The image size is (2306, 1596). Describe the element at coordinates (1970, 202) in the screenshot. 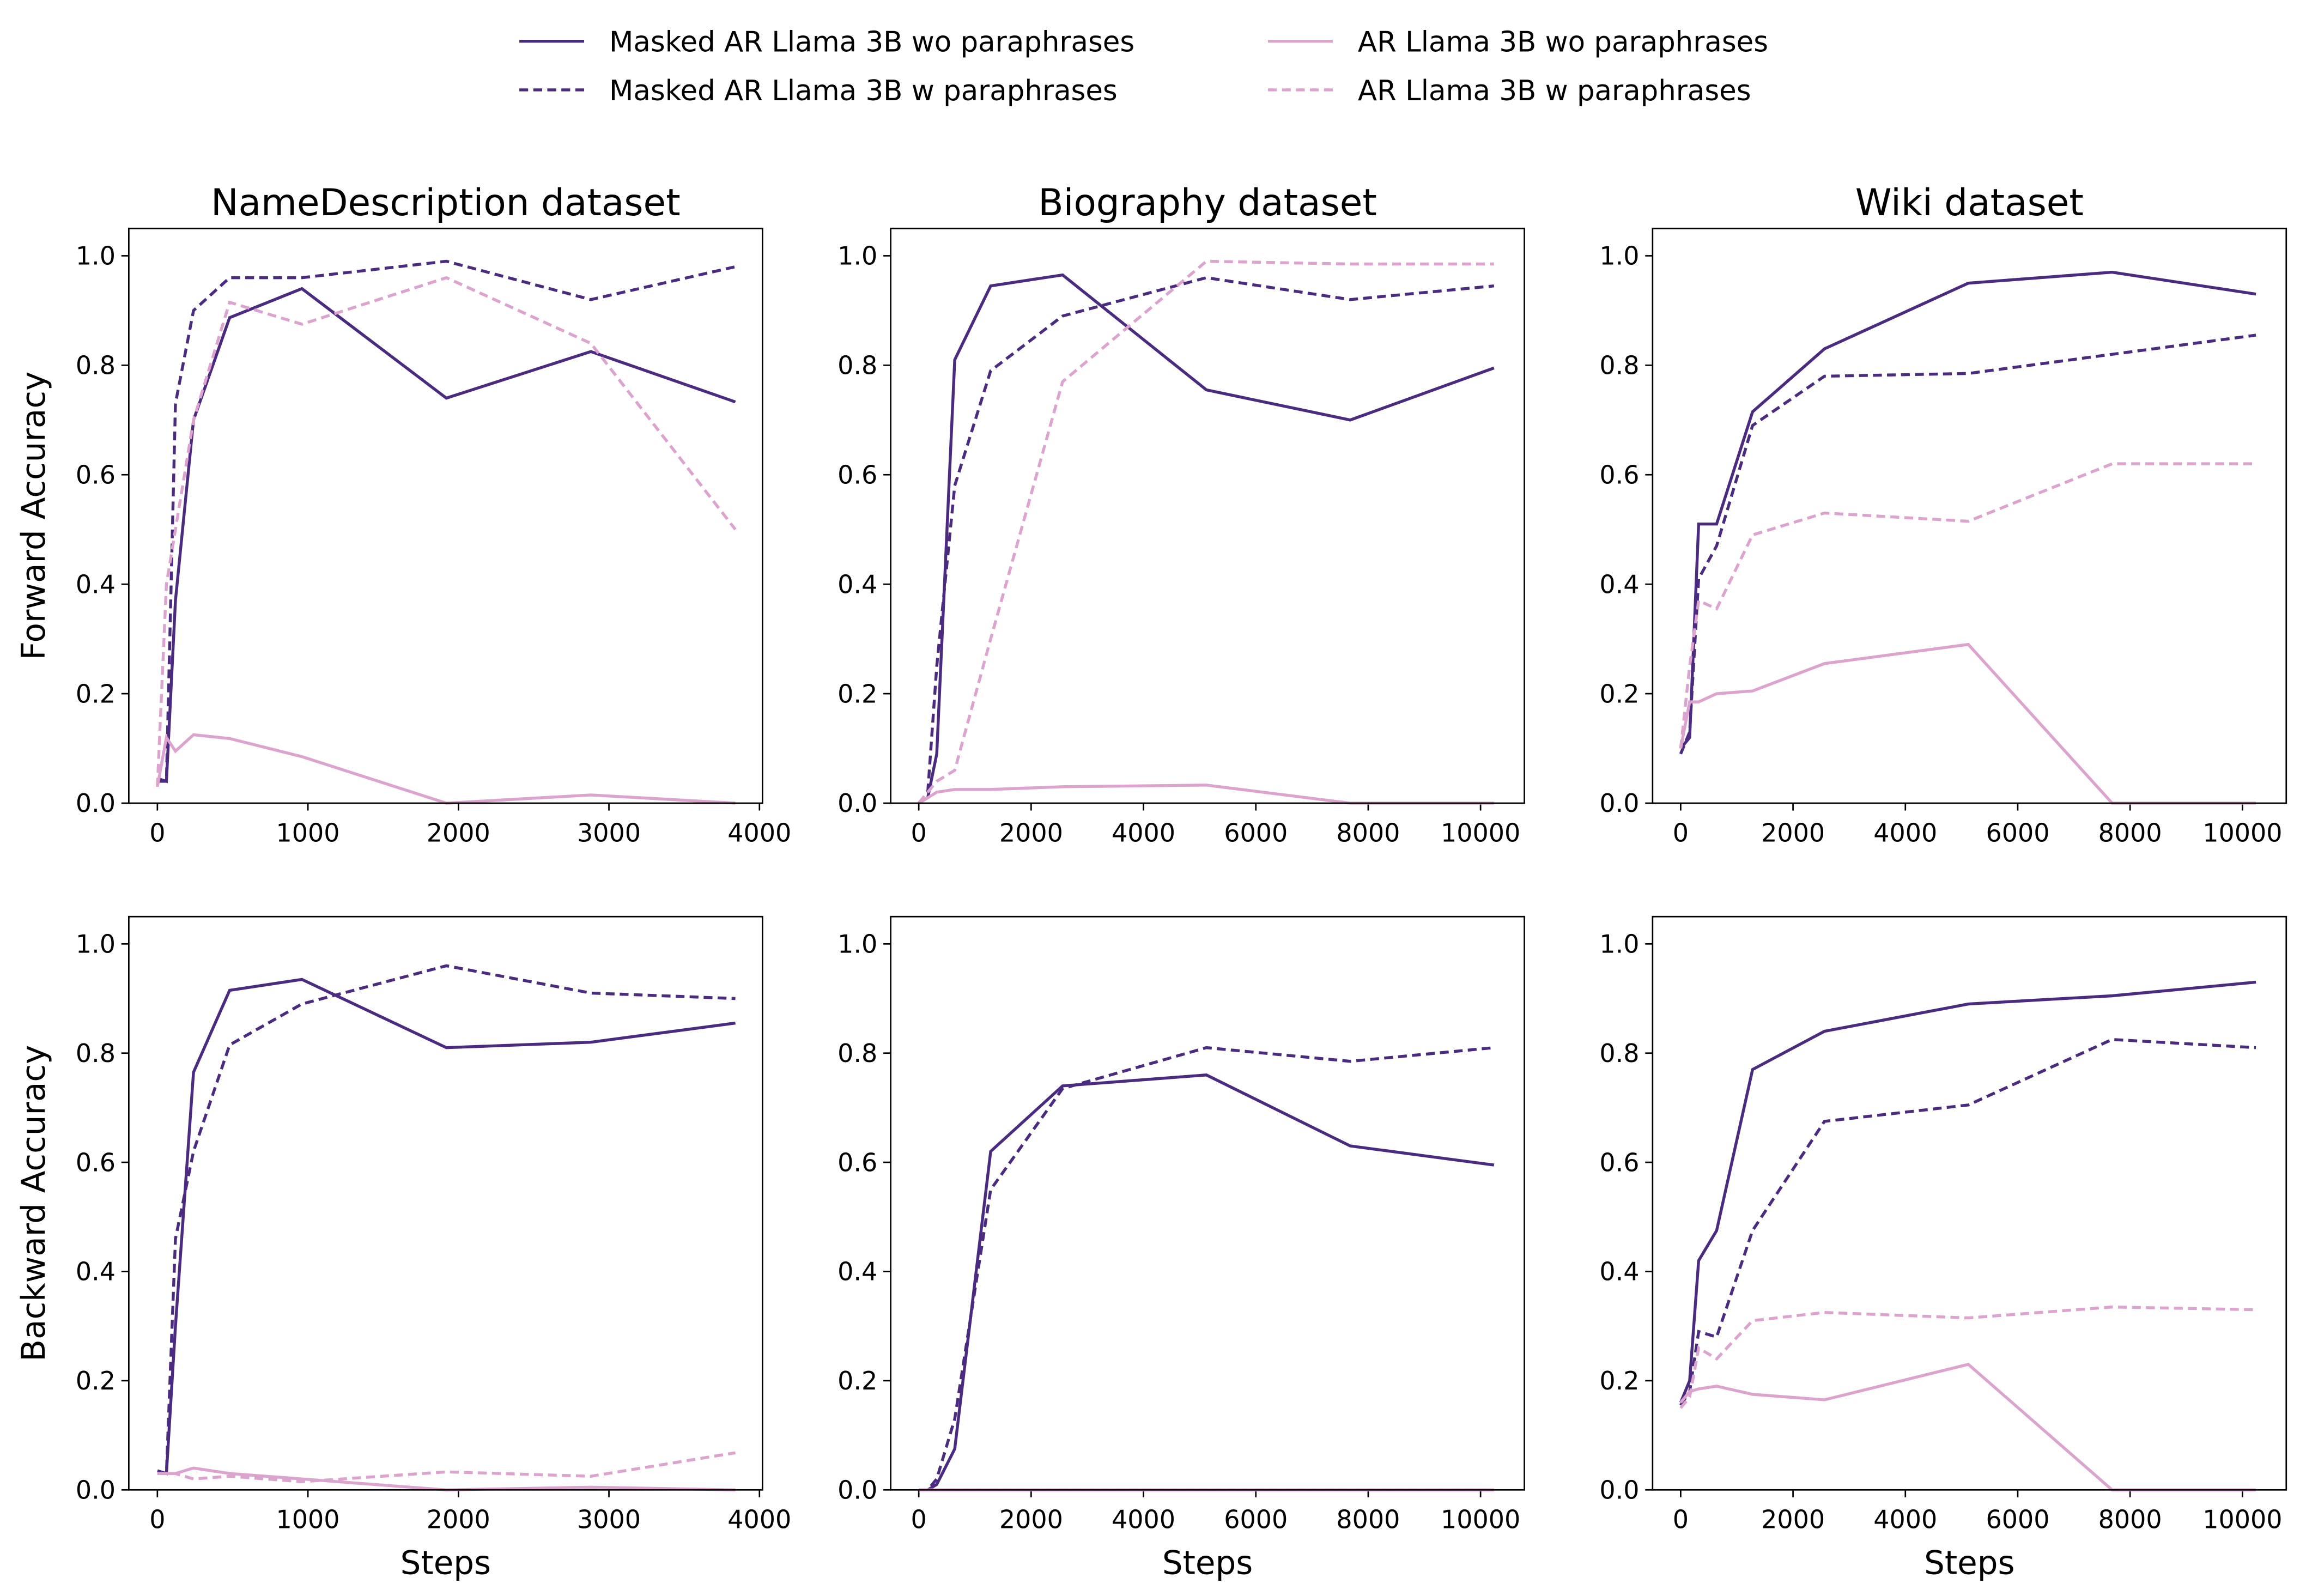

I see `chart-title: Wiki dataset` at that location.